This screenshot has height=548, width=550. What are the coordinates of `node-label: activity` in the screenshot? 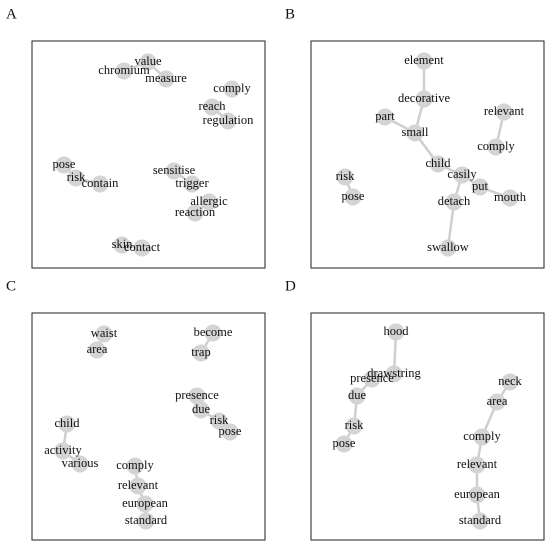 It's located at (63, 450).